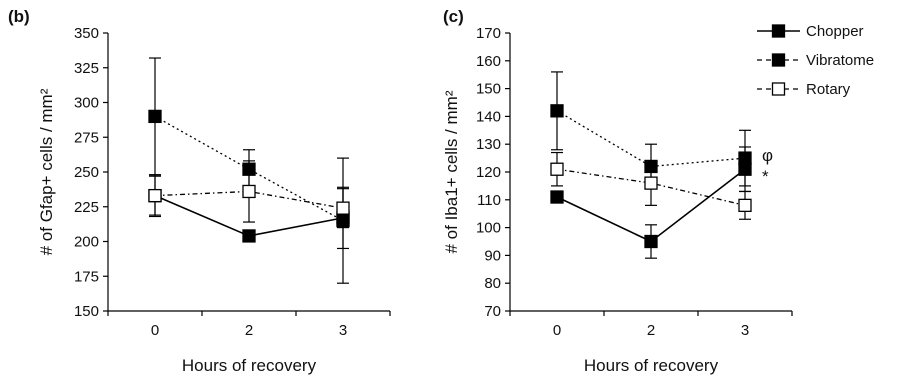 This screenshot has height=380, width=906. Describe the element at coordinates (828, 89) in the screenshot. I see `legend-label-rotary: Rotary` at that location.